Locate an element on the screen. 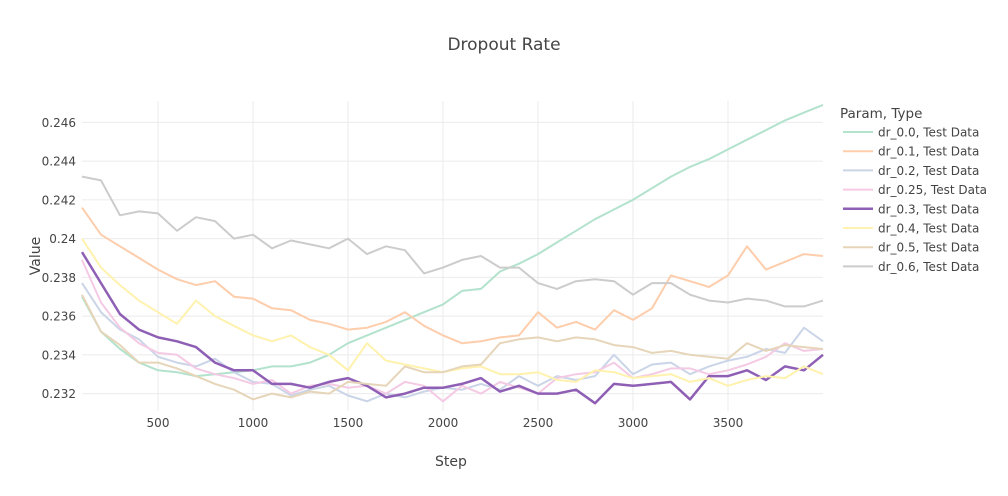 This screenshot has width=1008, height=496. x-axis-label: Step is located at coordinates (451, 462).